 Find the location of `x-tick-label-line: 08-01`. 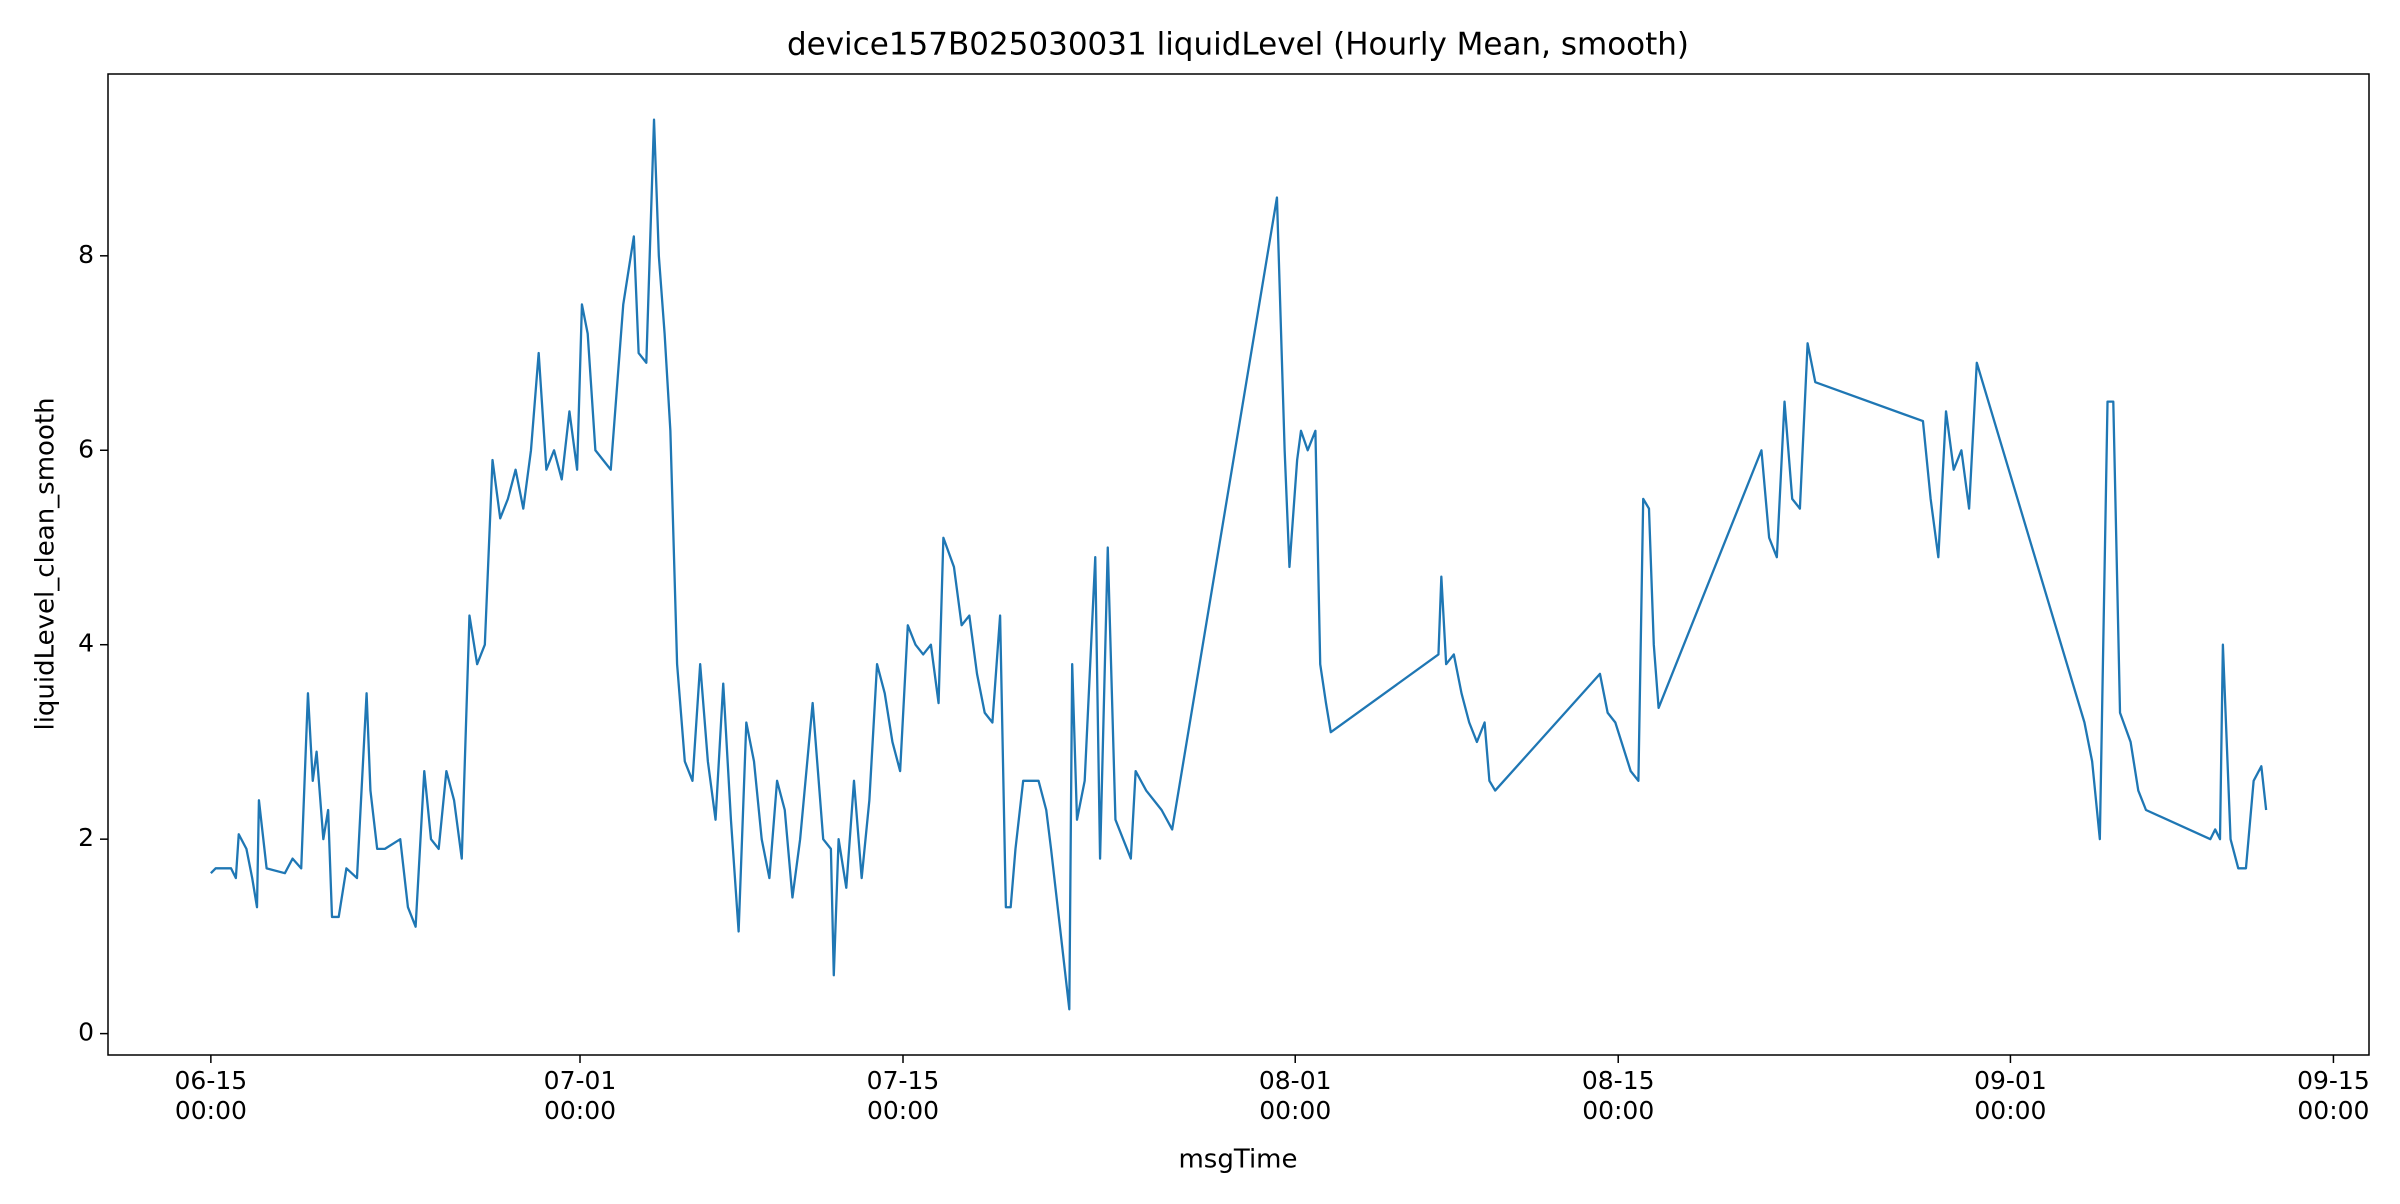

x-tick-label-line: 08-01 is located at coordinates (1295, 1080).